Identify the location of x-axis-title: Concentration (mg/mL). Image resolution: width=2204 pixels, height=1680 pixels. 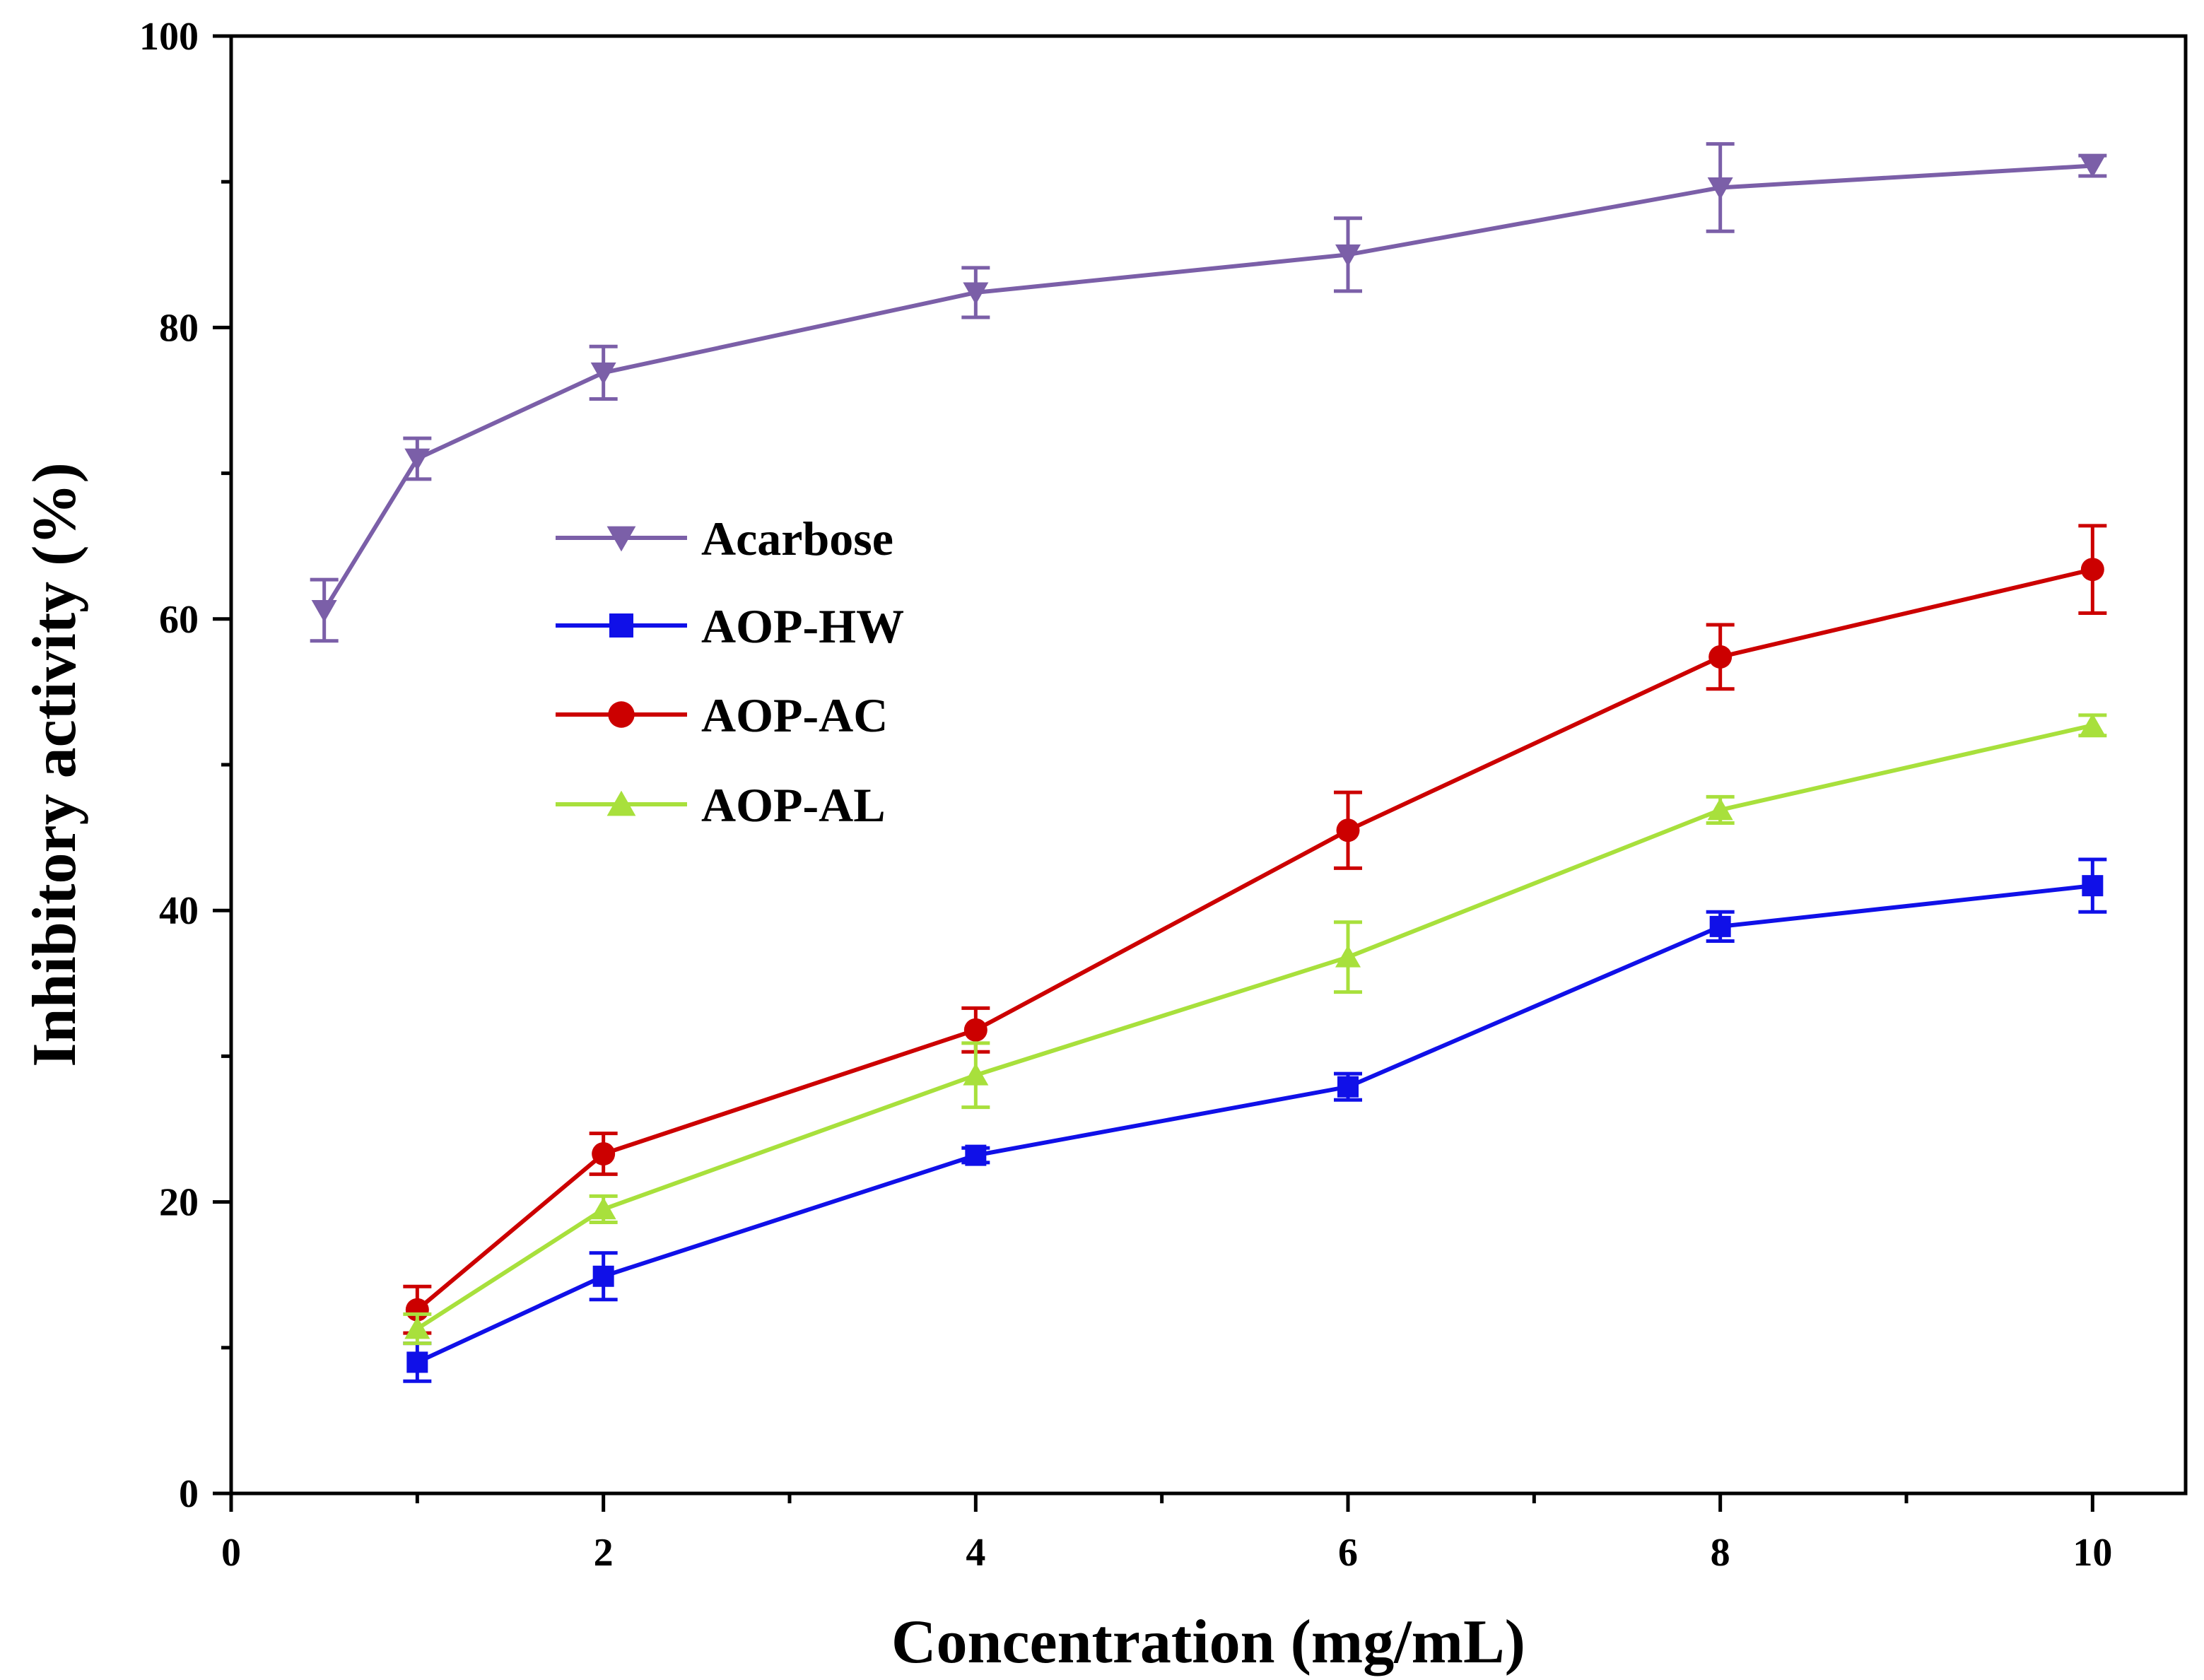
(1208, 1642).